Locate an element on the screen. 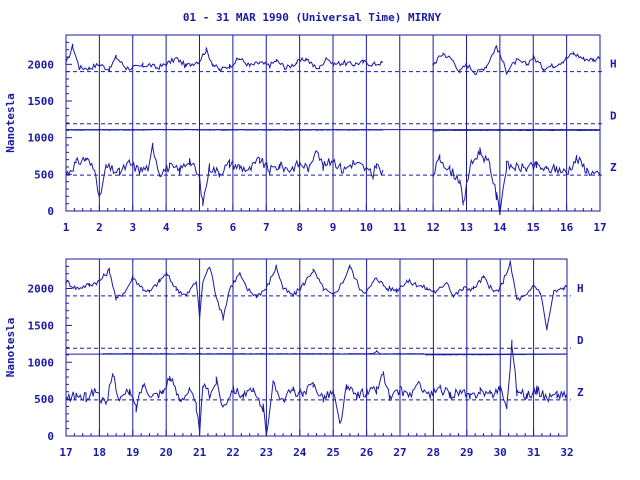  x-tick-label: 4 is located at coordinates (166, 227).